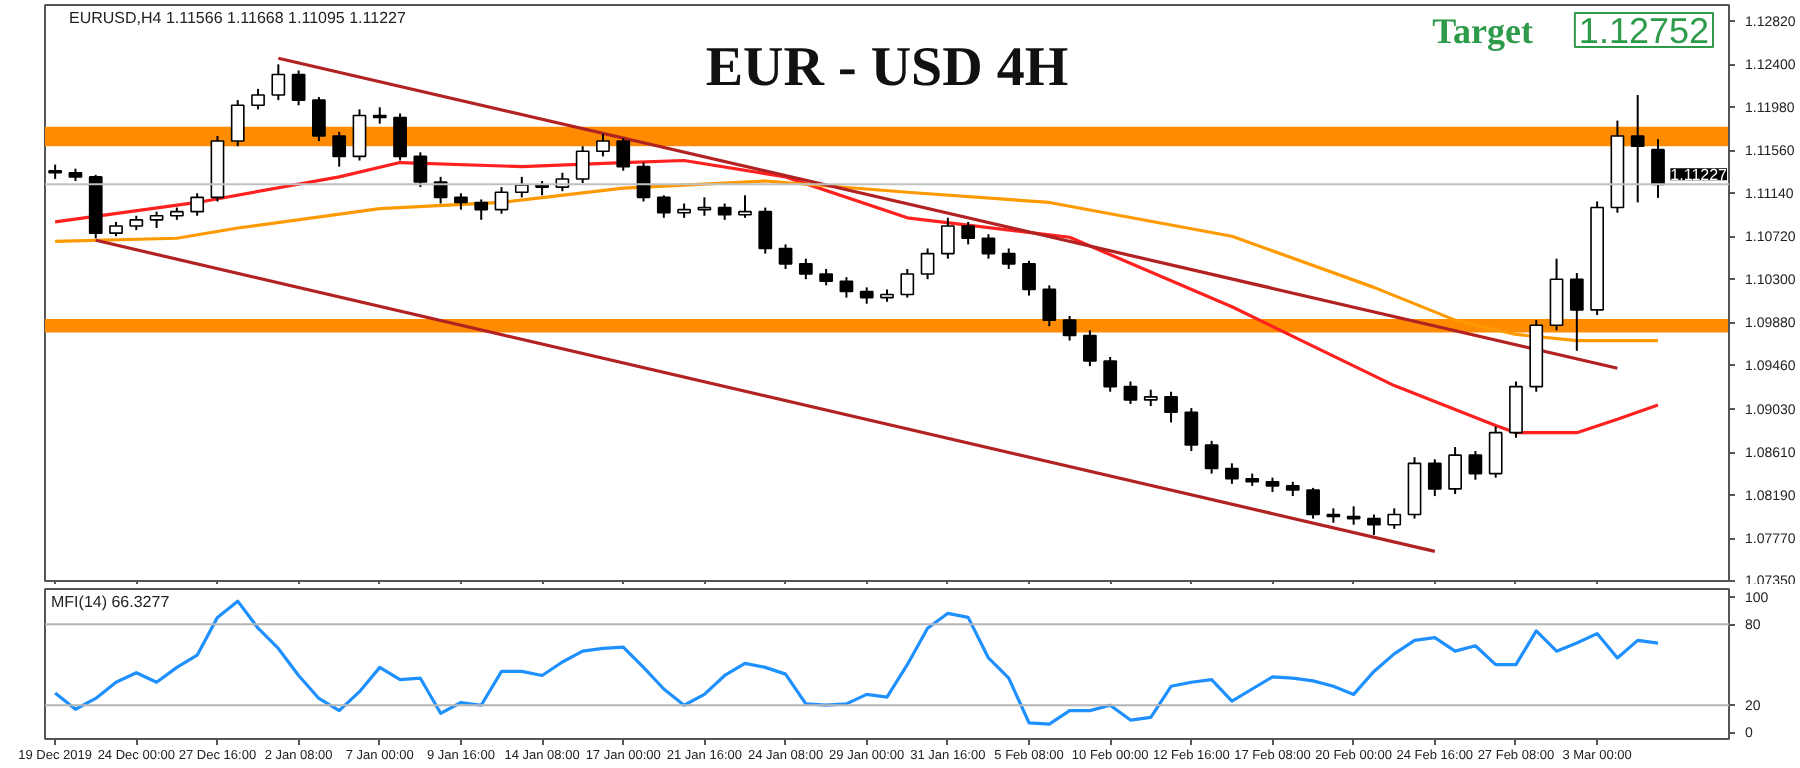 This screenshot has height=768, width=1800. What do you see at coordinates (1483, 31) in the screenshot?
I see `annotation: Target` at bounding box center [1483, 31].